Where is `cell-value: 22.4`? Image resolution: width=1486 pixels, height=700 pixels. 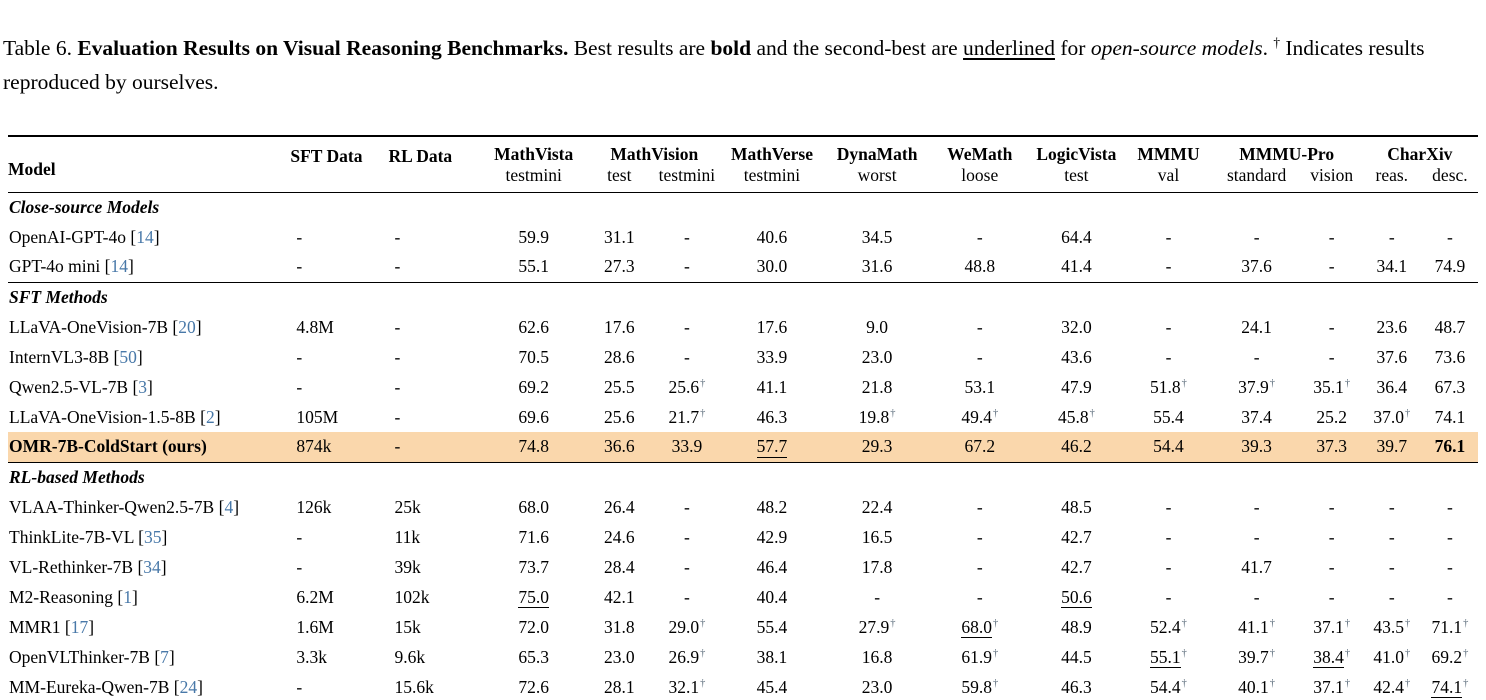 cell-value: 22.4 is located at coordinates (877, 506).